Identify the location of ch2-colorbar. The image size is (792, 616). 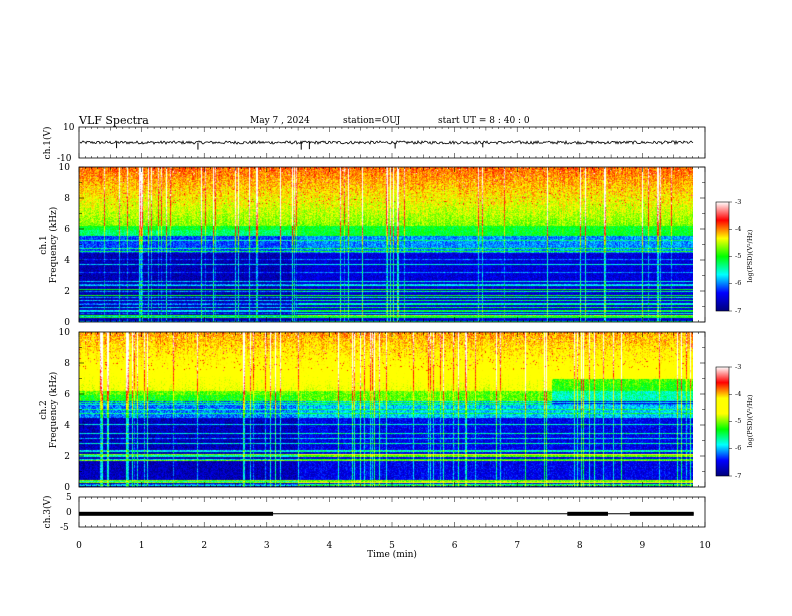
(722, 421).